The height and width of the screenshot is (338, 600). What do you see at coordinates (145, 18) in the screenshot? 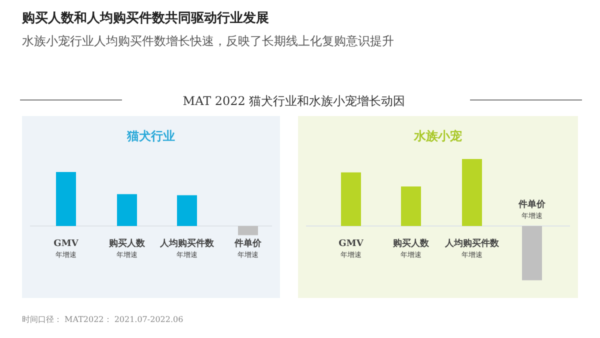
I see `text: 购买人数和人均购买件数共同驱动行业发展` at bounding box center [145, 18].